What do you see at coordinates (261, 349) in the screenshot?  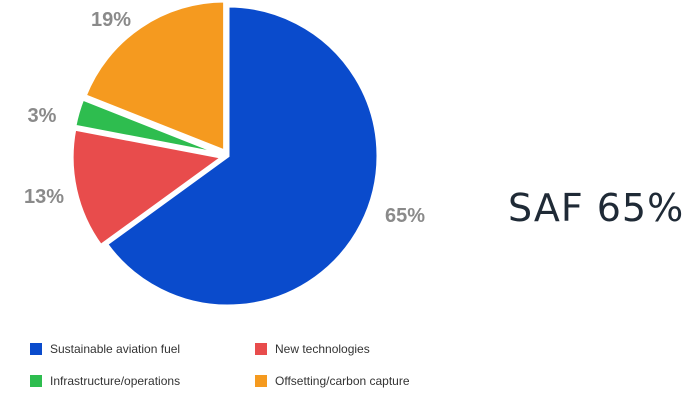 I see `legend-swatch-new-tech` at bounding box center [261, 349].